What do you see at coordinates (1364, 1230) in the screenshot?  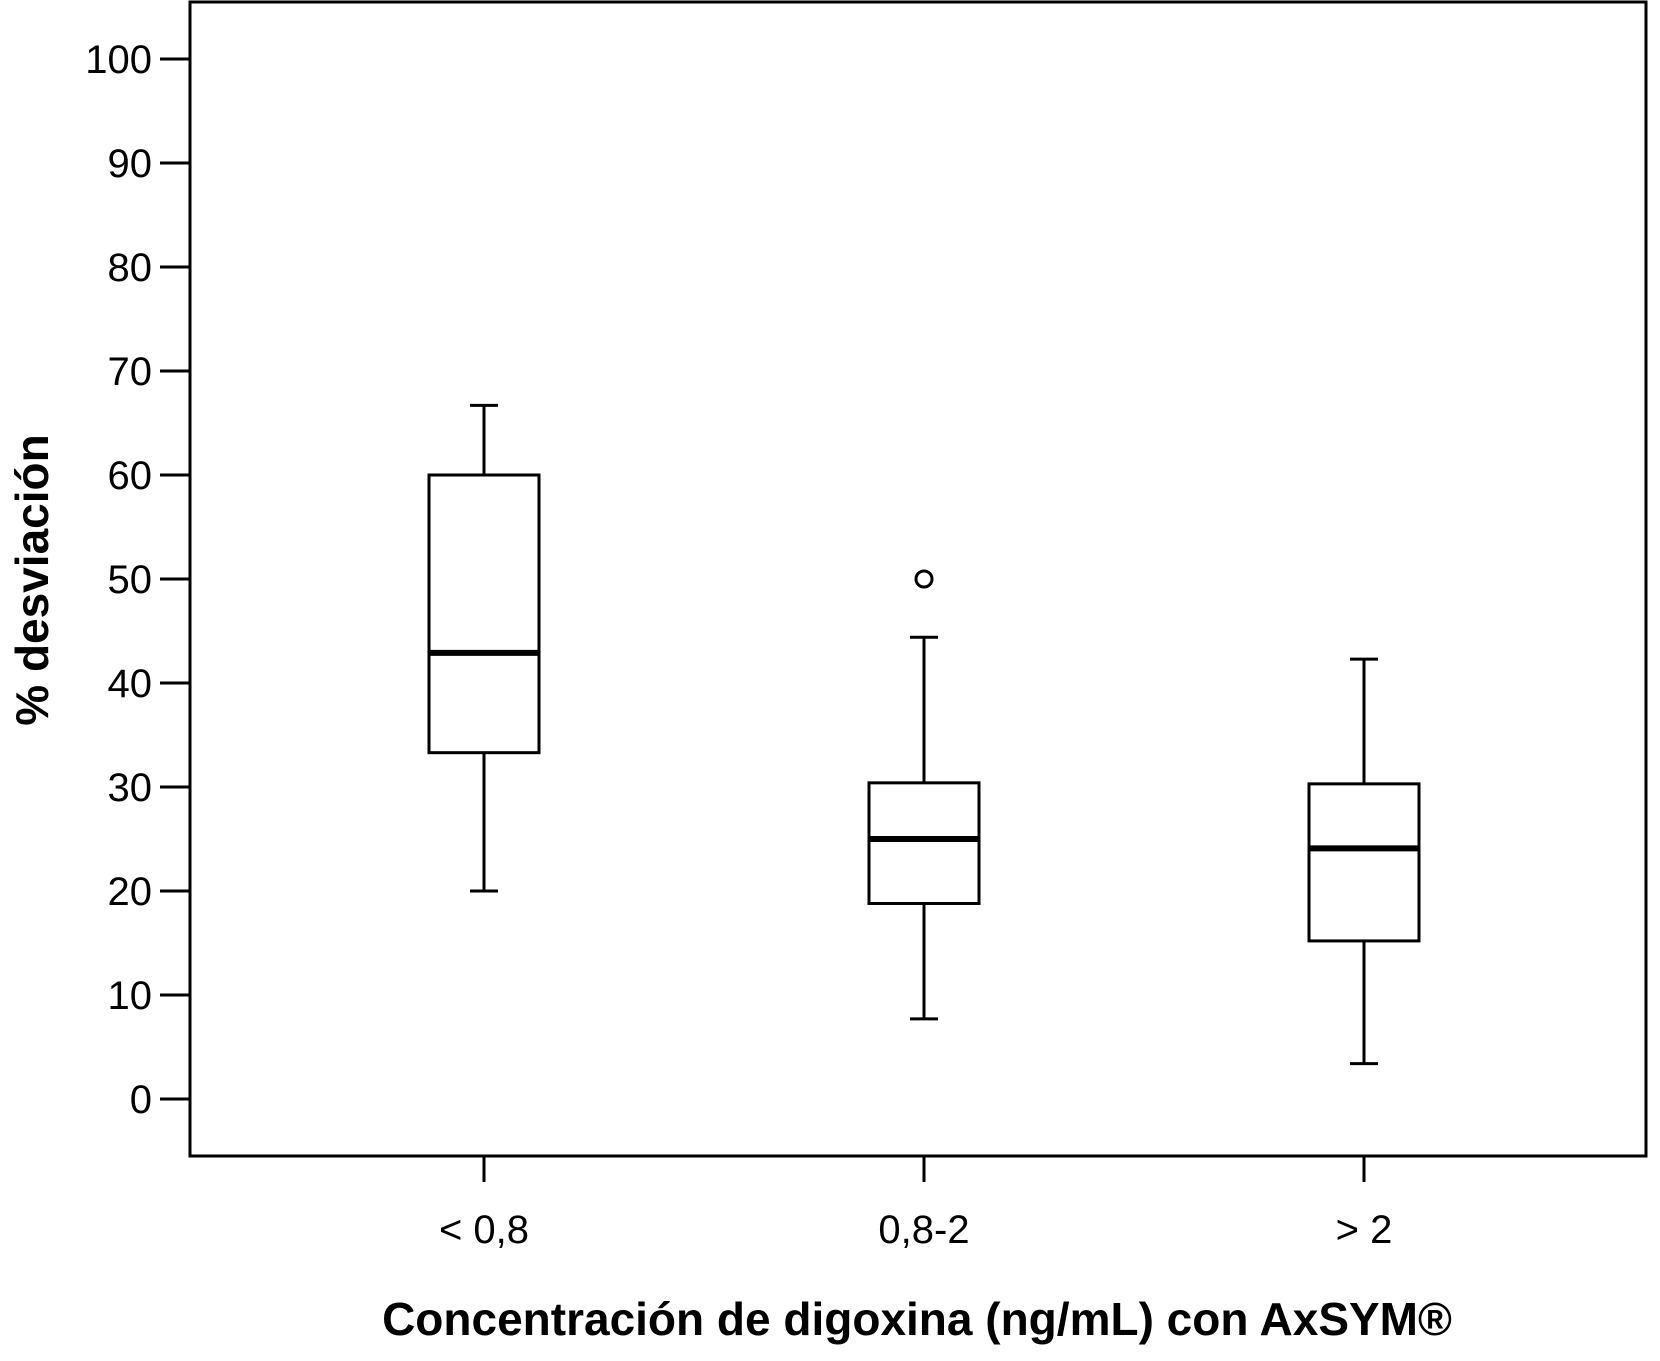 I see `x-tick-label: > 2` at bounding box center [1364, 1230].